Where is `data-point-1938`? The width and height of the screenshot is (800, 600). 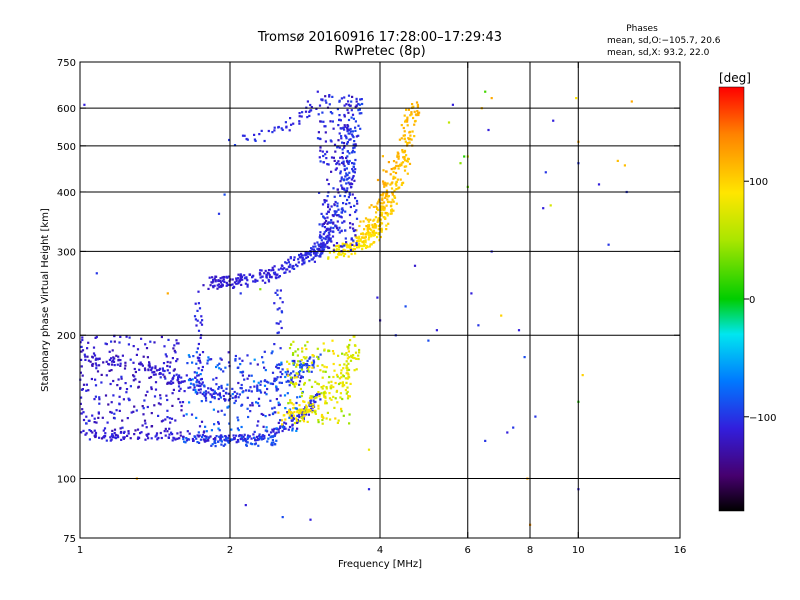
data-point-1938 is located at coordinates (344, 364).